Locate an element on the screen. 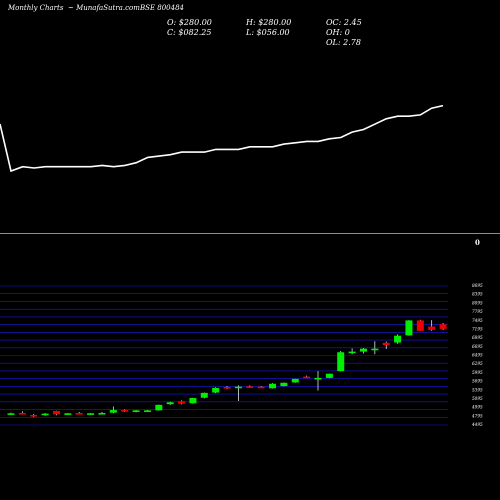 The image size is (500, 500). y-tick-label: 6895 is located at coordinates (477, 337).